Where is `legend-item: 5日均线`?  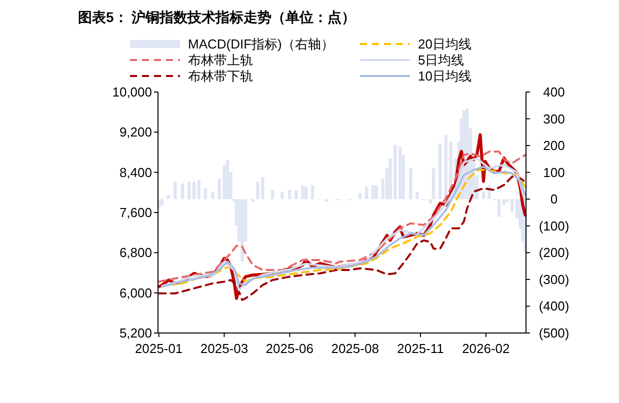
legend-item: 5日均线 is located at coordinates (412, 60).